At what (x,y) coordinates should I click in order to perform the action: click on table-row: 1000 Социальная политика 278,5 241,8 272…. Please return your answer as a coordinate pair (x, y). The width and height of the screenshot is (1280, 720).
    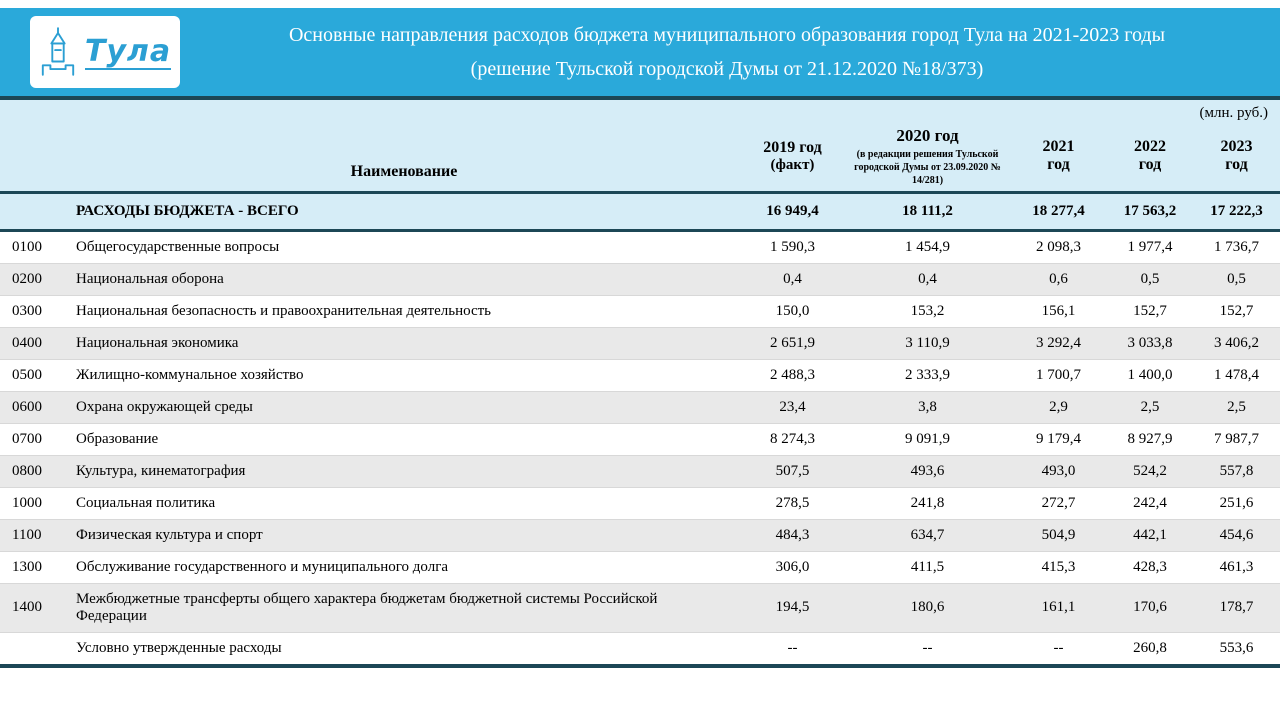
    Looking at the image, I should click on (640, 503).